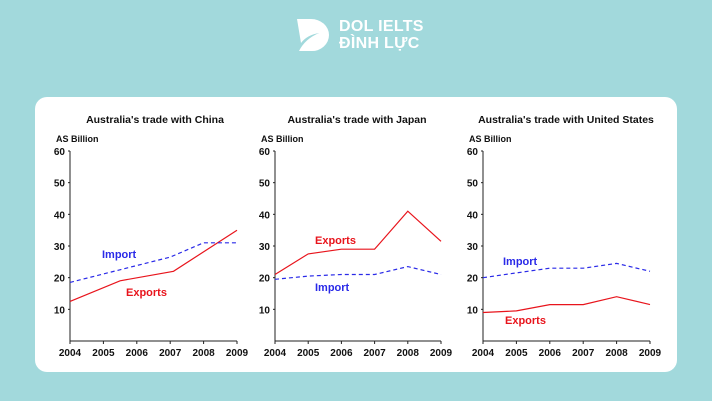 The height and width of the screenshot is (401, 712). I want to click on logo: DOL IELTS ĐÌNH LỰC, so click(359, 35).